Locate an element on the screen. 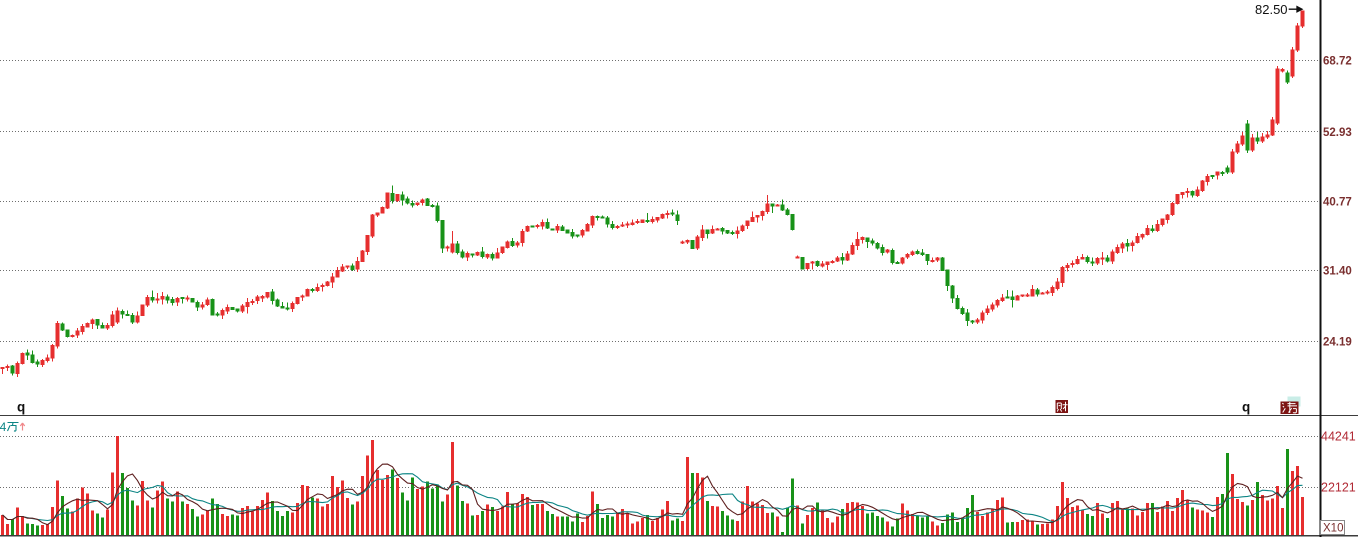  svg-text: 52.93 is located at coordinates (1337, 133).